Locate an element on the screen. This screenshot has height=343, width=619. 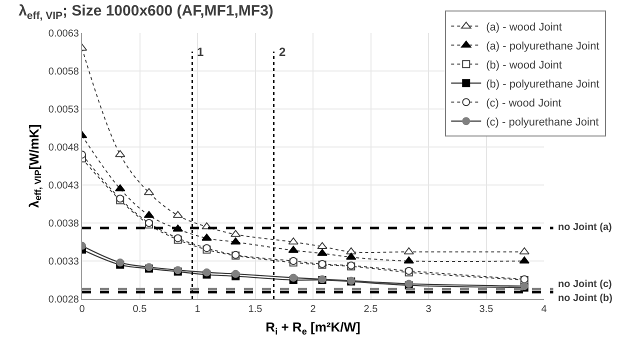
x-tick-label: 0 is located at coordinates (82, 309).